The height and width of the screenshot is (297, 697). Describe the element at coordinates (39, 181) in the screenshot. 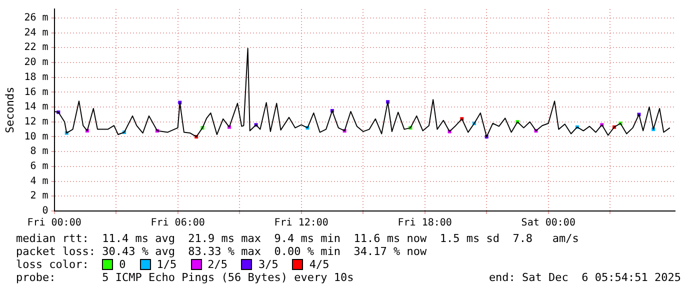

I see `y-tick-label: 4 m` at that location.